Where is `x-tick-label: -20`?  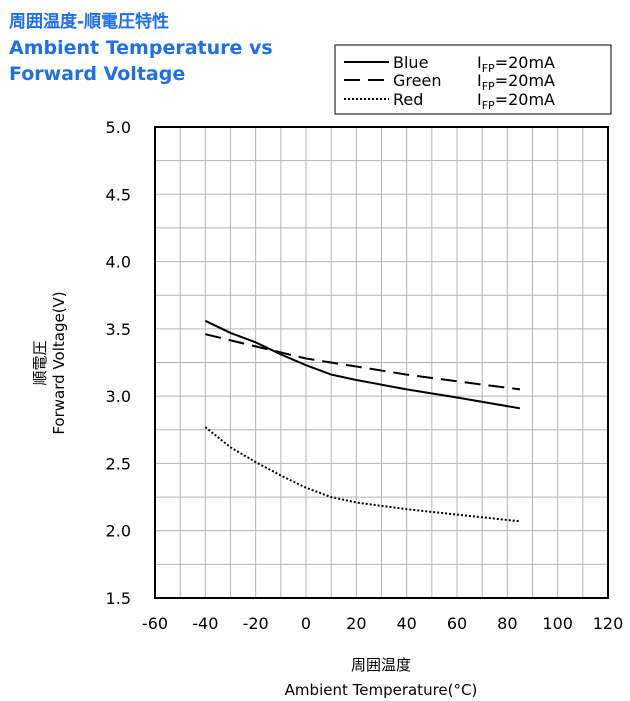 x-tick-label: -20 is located at coordinates (256, 623).